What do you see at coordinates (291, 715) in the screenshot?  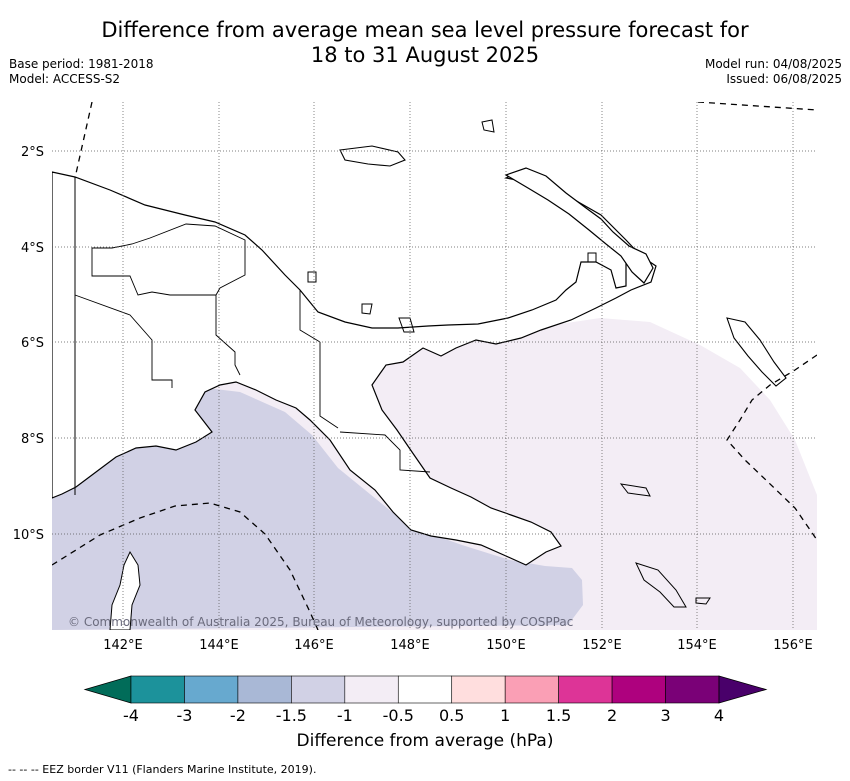 I see `colorbar-tick-label: -1.5` at bounding box center [291, 715].